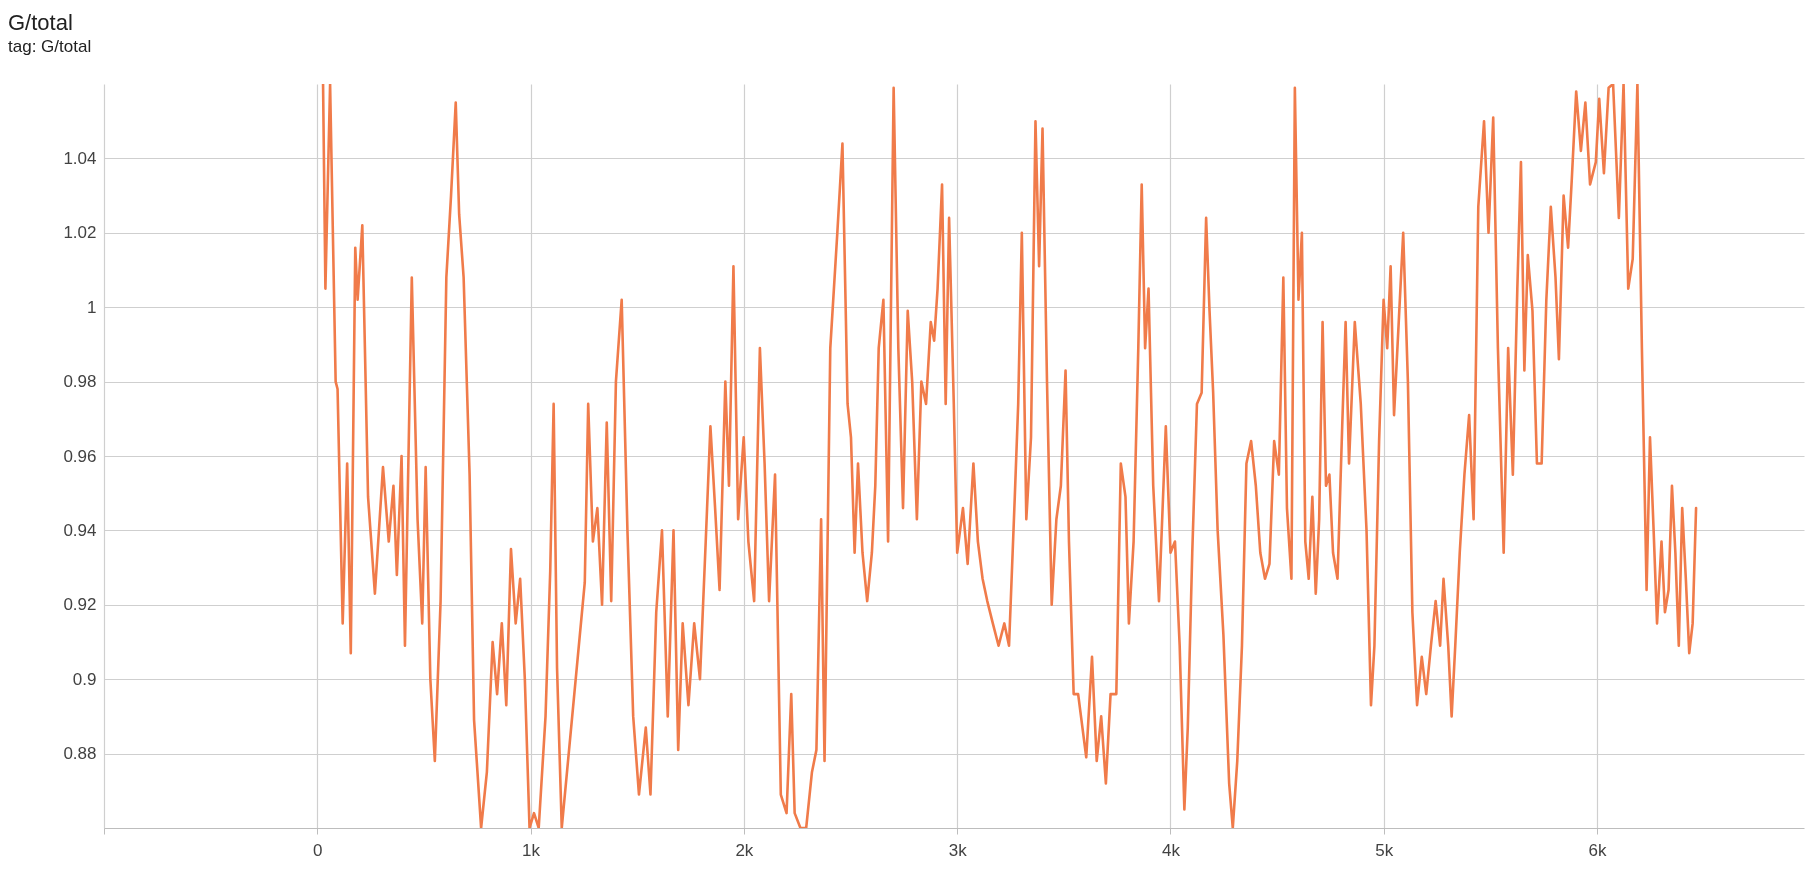 The image size is (1816, 878). What do you see at coordinates (80, 456) in the screenshot?
I see `y-tick-label: 0.96` at bounding box center [80, 456].